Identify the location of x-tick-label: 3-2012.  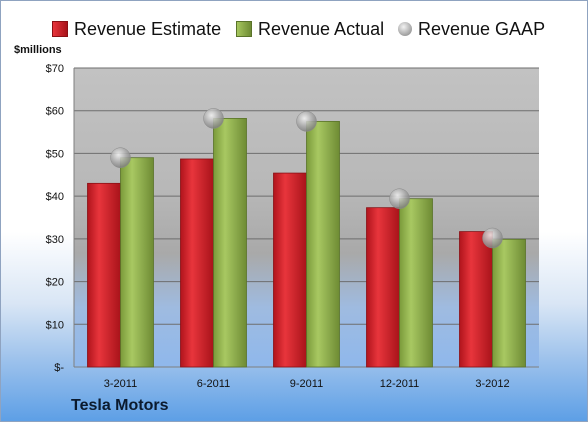
(492, 384).